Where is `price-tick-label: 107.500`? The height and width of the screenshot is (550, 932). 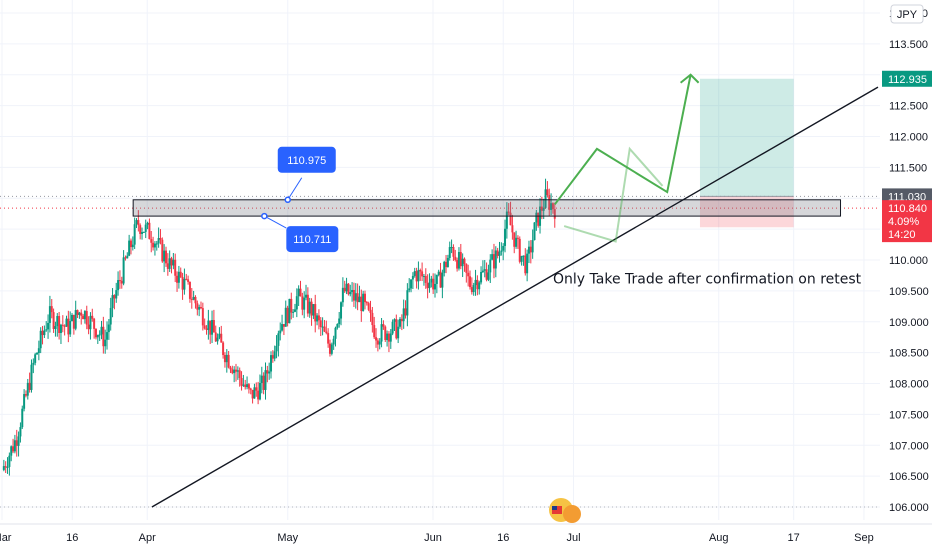
price-tick-label: 107.500 is located at coordinates (909, 415).